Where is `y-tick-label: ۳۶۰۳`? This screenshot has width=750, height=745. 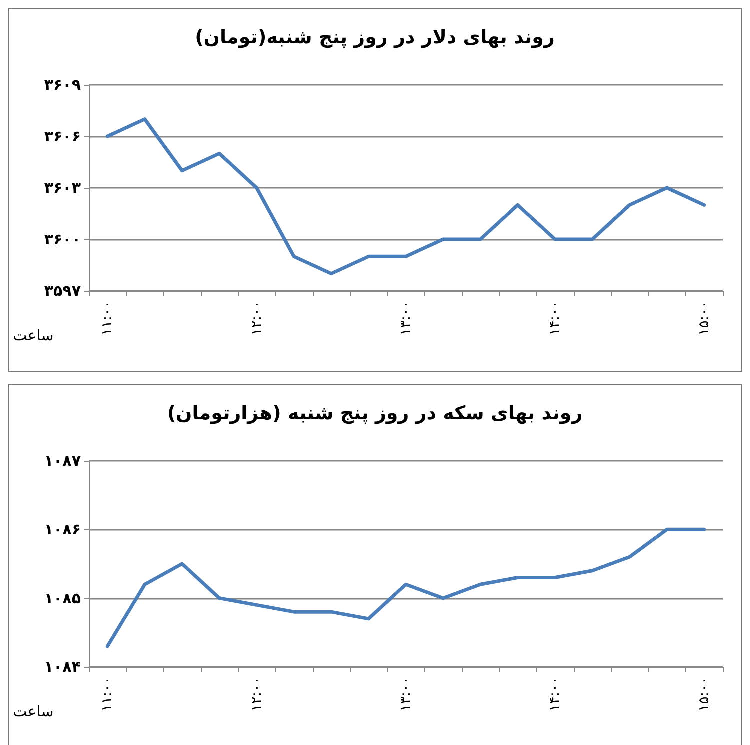 y-tick-label: ۳۶۰۳ is located at coordinates (62, 188).